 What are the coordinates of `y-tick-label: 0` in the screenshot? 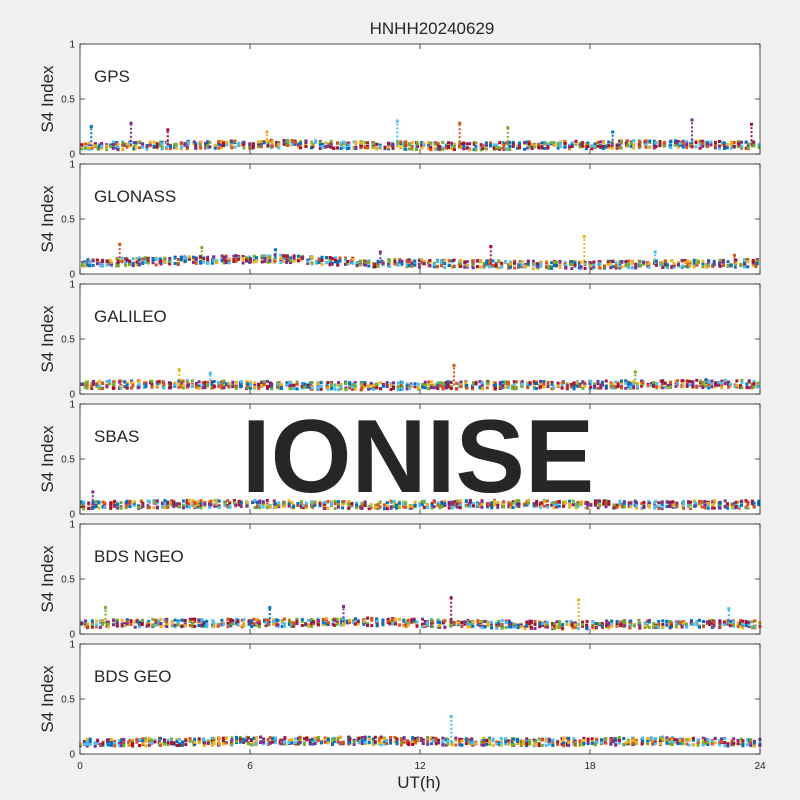 It's located at (72, 395).